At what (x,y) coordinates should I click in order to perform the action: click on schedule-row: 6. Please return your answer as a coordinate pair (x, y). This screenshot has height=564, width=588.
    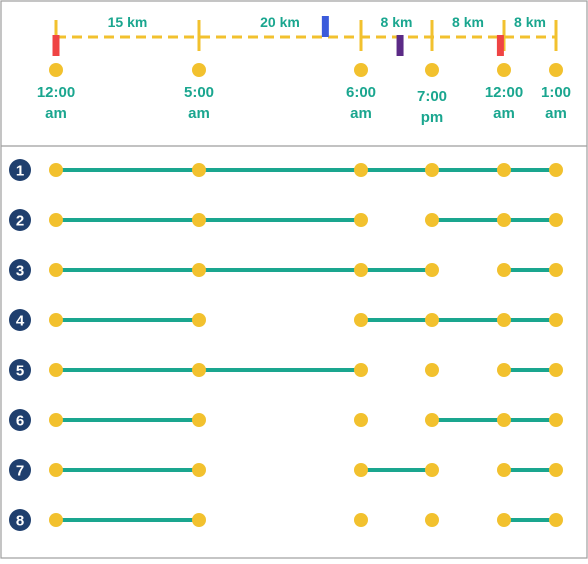
    Looking at the image, I should click on (286, 420).